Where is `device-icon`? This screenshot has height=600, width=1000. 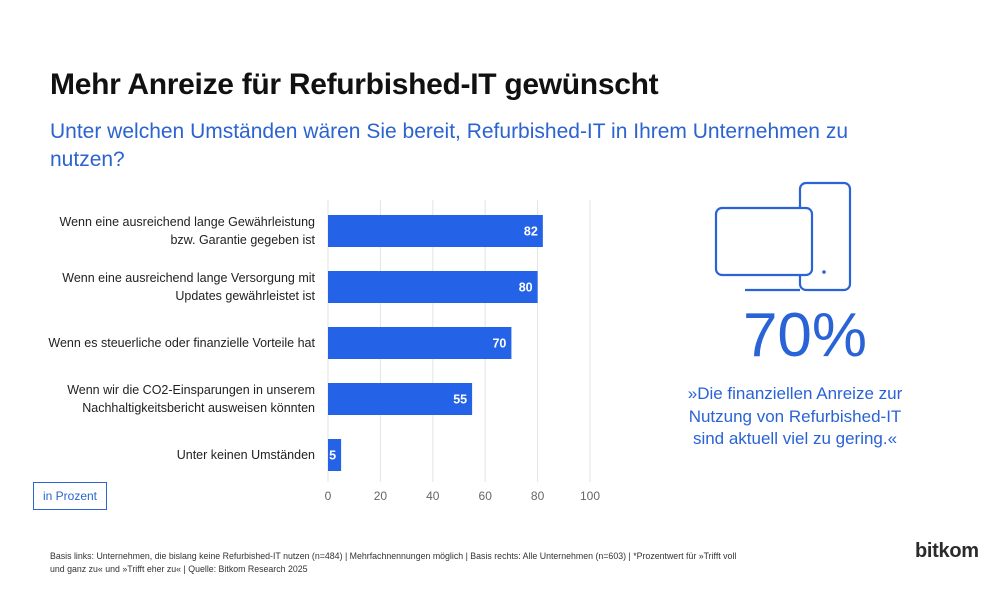 device-icon is located at coordinates (783, 236).